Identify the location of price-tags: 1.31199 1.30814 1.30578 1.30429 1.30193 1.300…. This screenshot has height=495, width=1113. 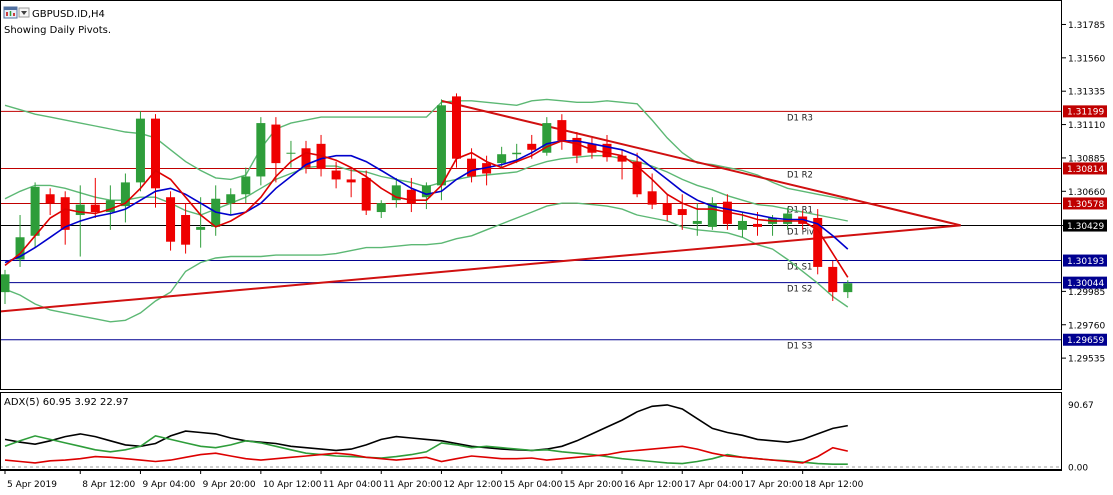
(1085, 225).